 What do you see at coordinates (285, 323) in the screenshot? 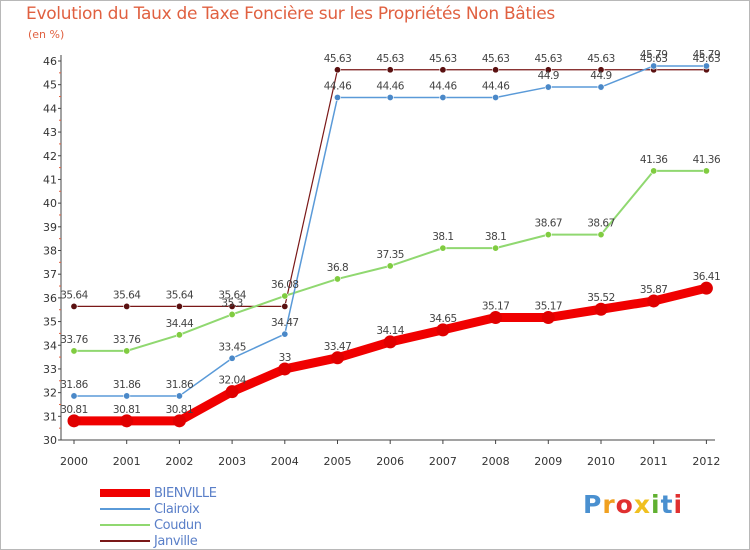
I see `data-label-clairoix: 34.47` at bounding box center [285, 323].